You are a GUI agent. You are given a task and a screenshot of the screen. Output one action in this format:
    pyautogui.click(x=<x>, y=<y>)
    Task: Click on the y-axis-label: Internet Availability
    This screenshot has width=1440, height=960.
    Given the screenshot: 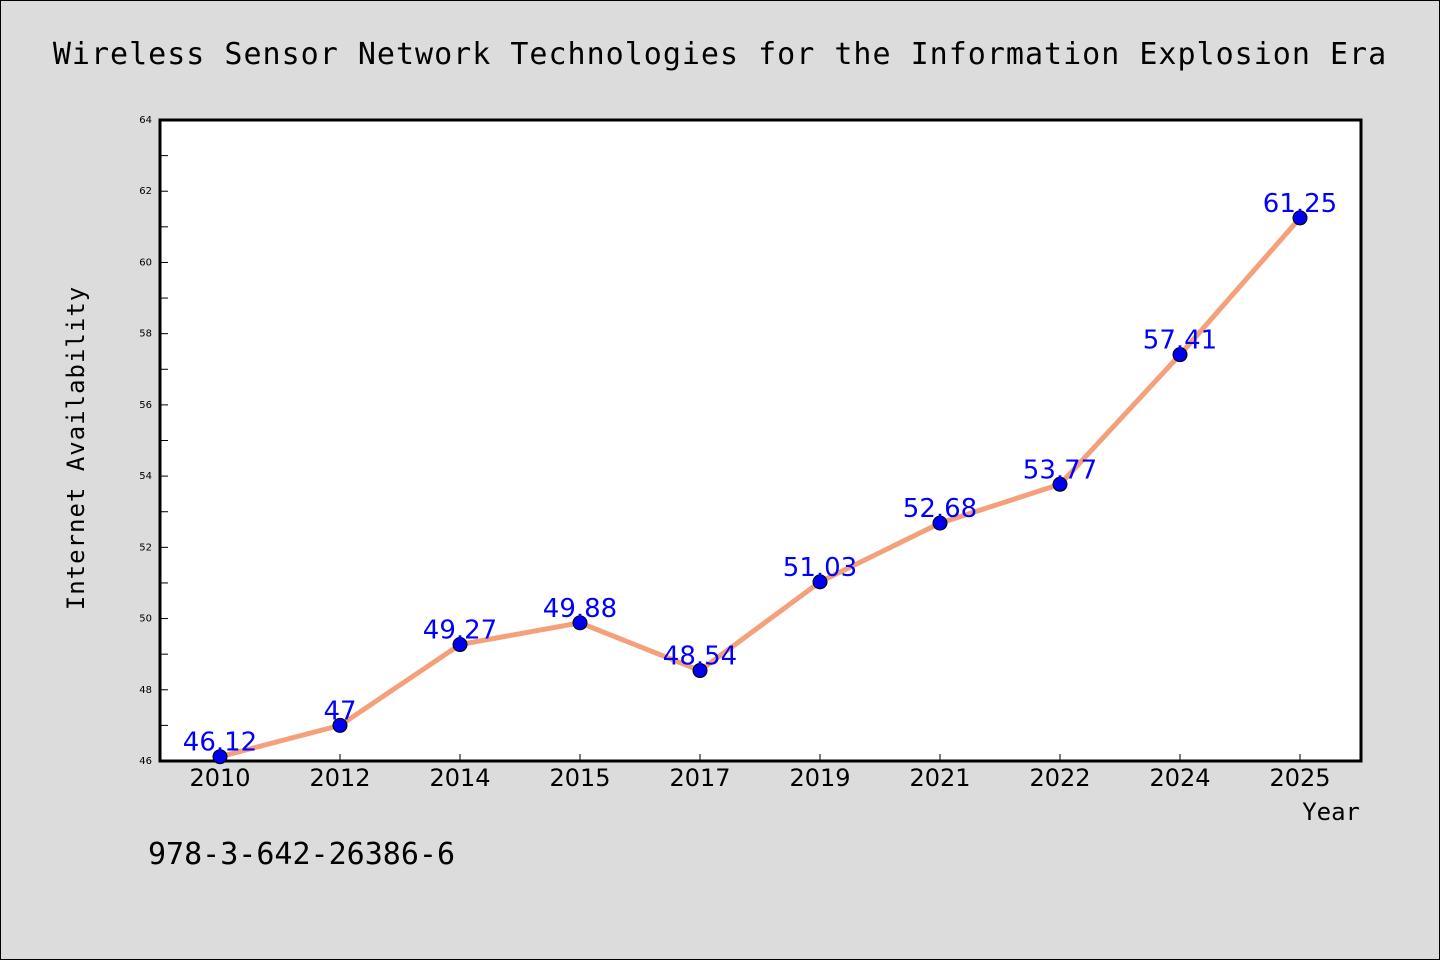 What is the action you would take?
    pyautogui.click(x=76, y=448)
    